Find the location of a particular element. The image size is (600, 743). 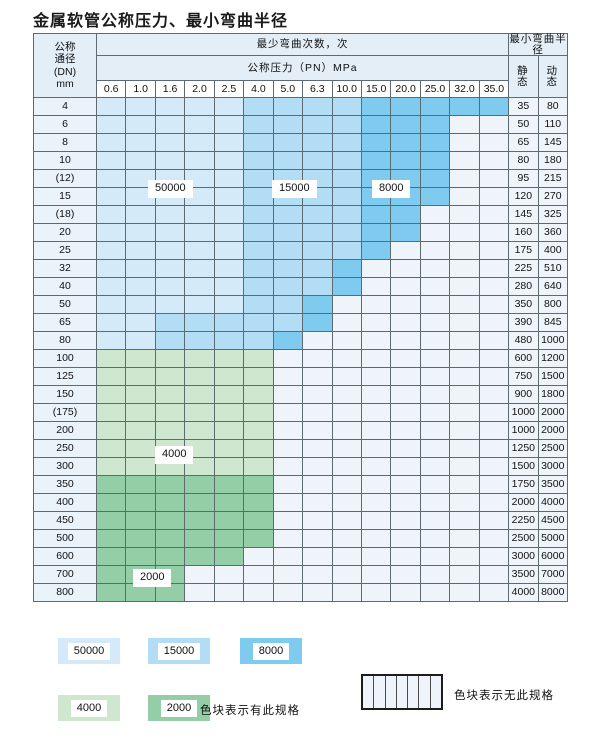

dn-value: 400 is located at coordinates (65, 502).